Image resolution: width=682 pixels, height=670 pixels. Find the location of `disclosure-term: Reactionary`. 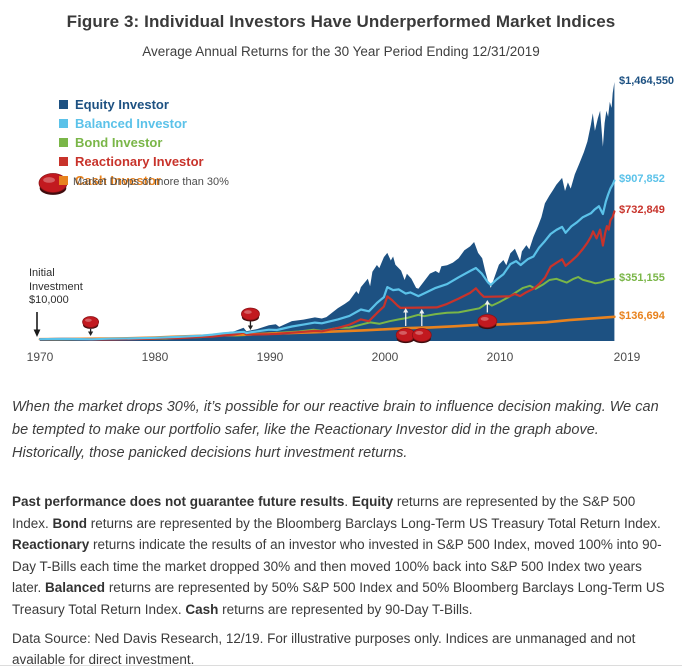

disclosure-term: Reactionary is located at coordinates (51, 544).